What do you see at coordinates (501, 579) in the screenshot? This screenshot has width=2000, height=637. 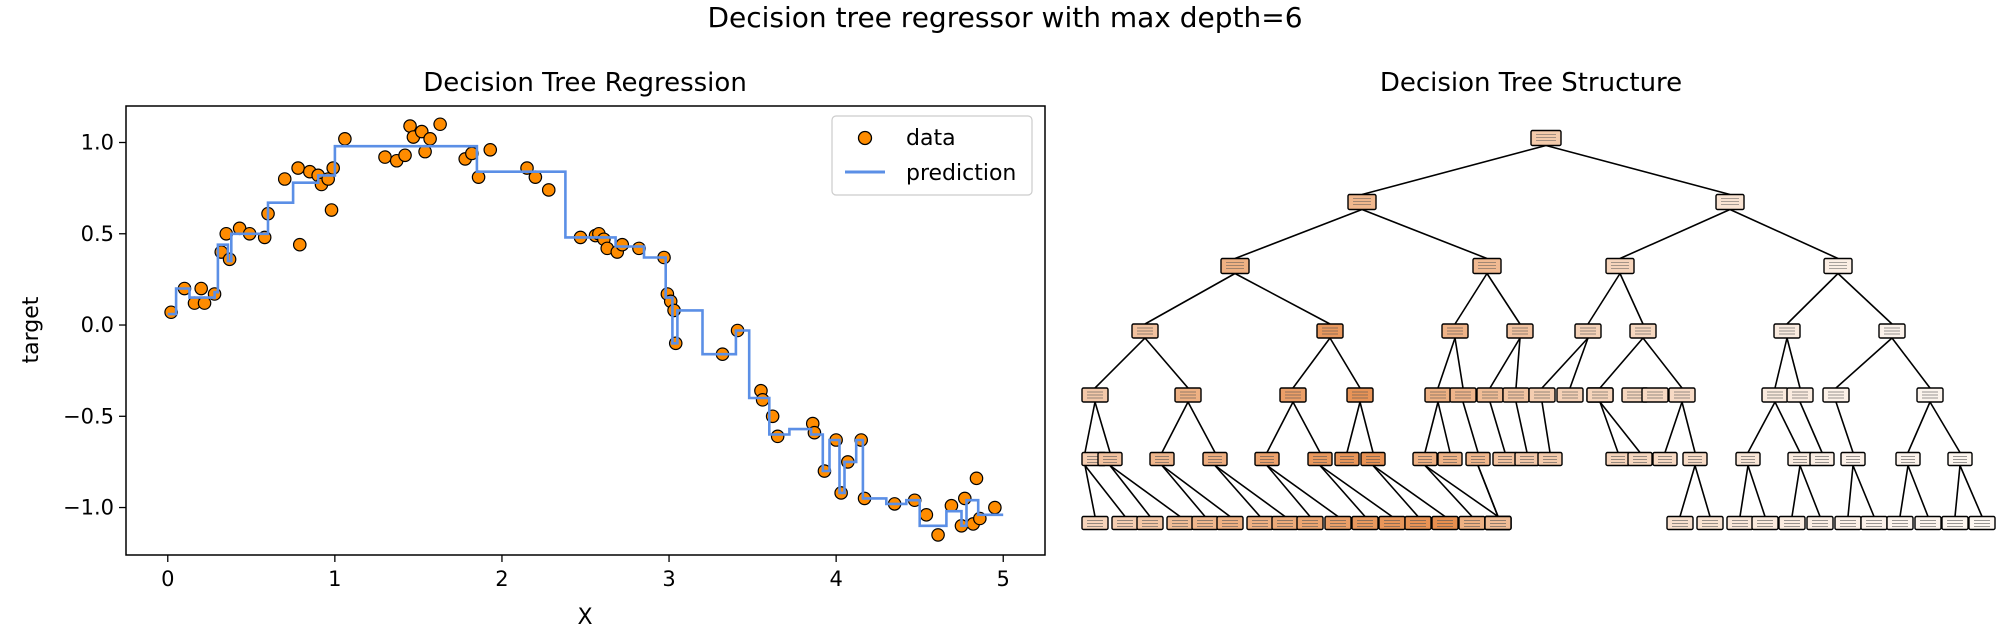 I see `x-tick-label: 2` at bounding box center [501, 579].